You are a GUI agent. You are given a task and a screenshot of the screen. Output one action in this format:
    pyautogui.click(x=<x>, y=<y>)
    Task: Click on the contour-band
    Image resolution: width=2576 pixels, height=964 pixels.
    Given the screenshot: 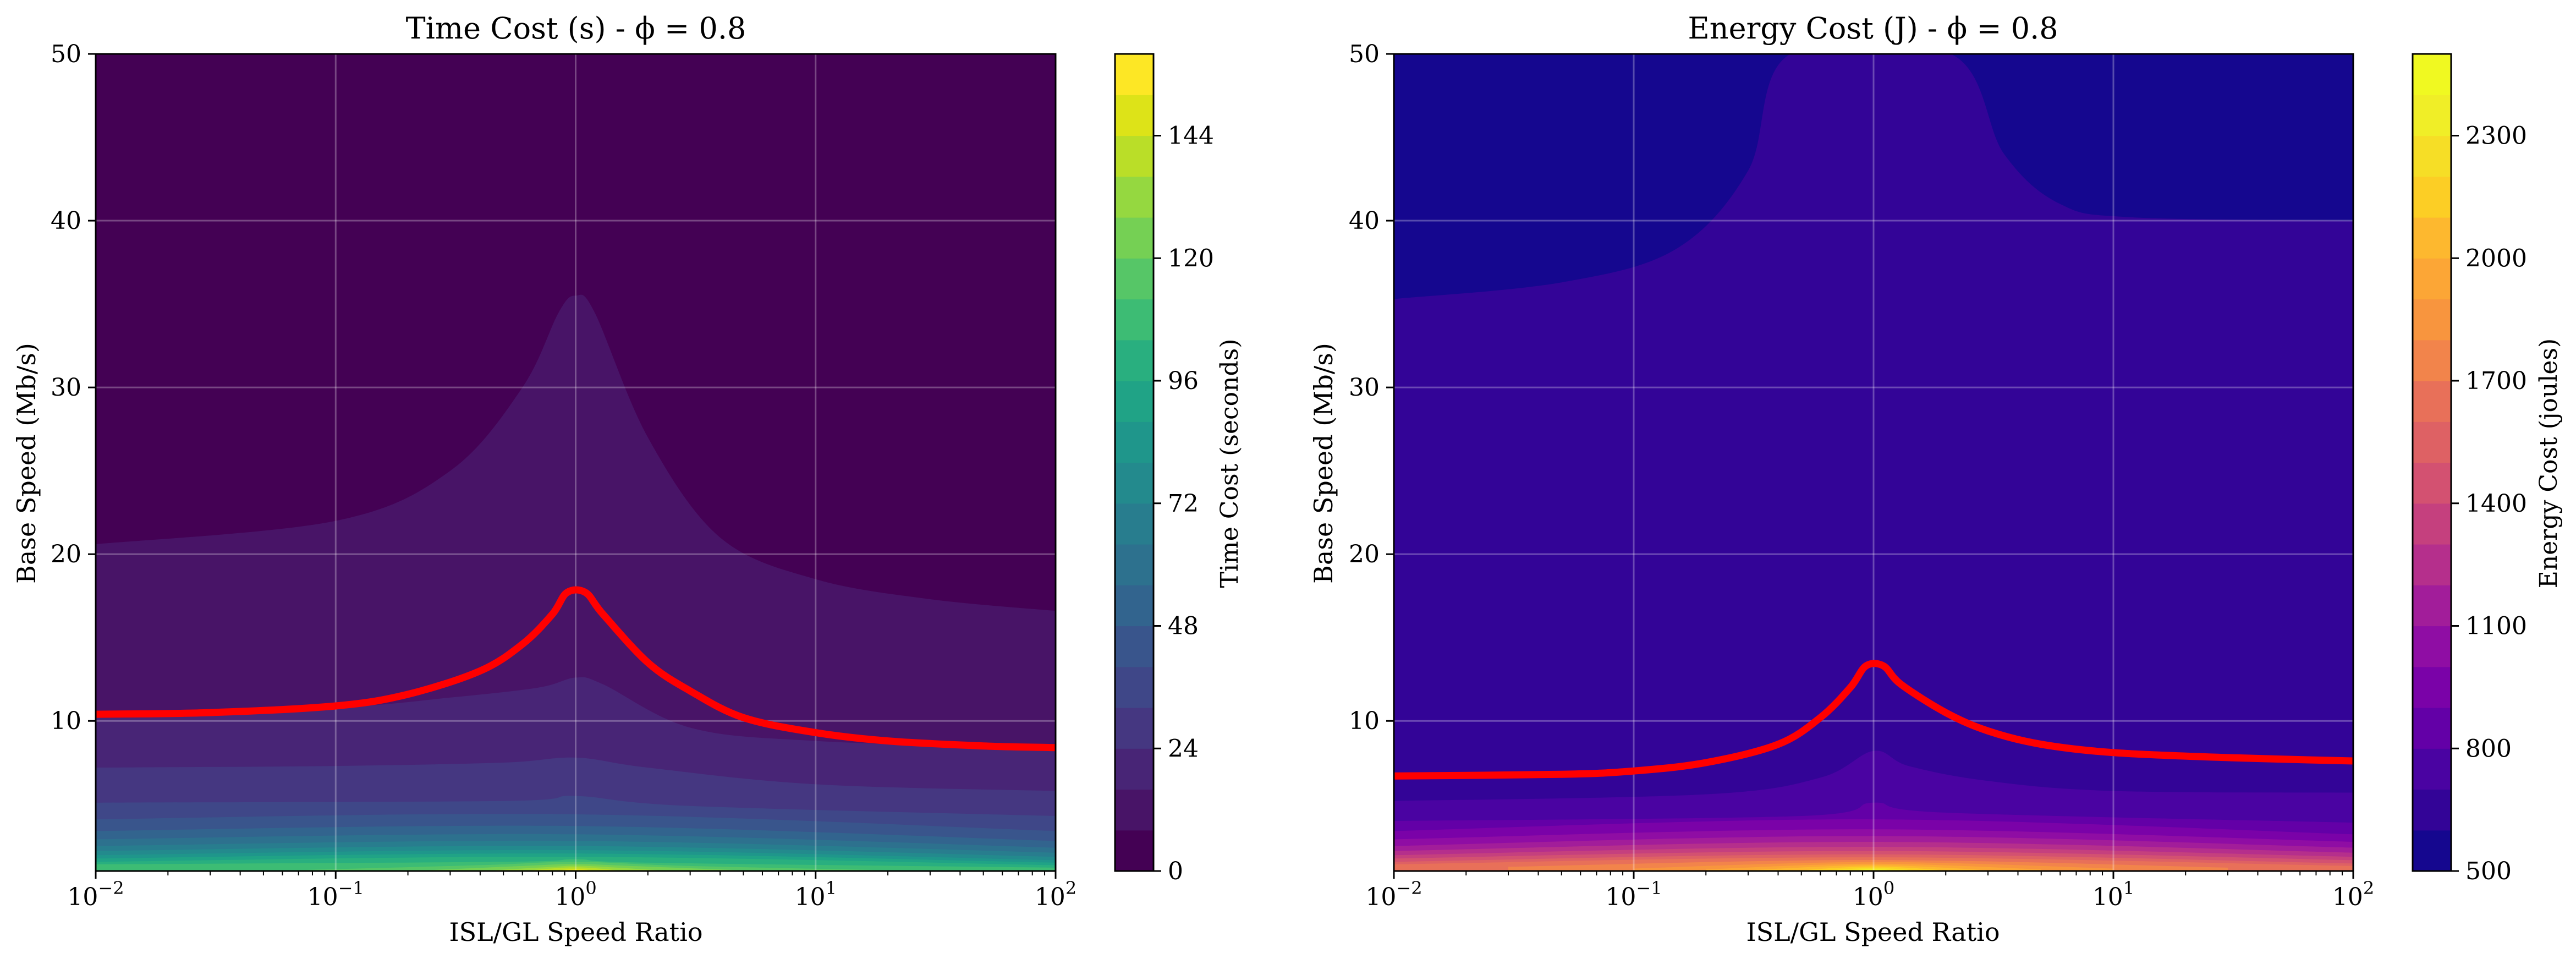 What is the action you would take?
    pyautogui.click(x=1873, y=176)
    